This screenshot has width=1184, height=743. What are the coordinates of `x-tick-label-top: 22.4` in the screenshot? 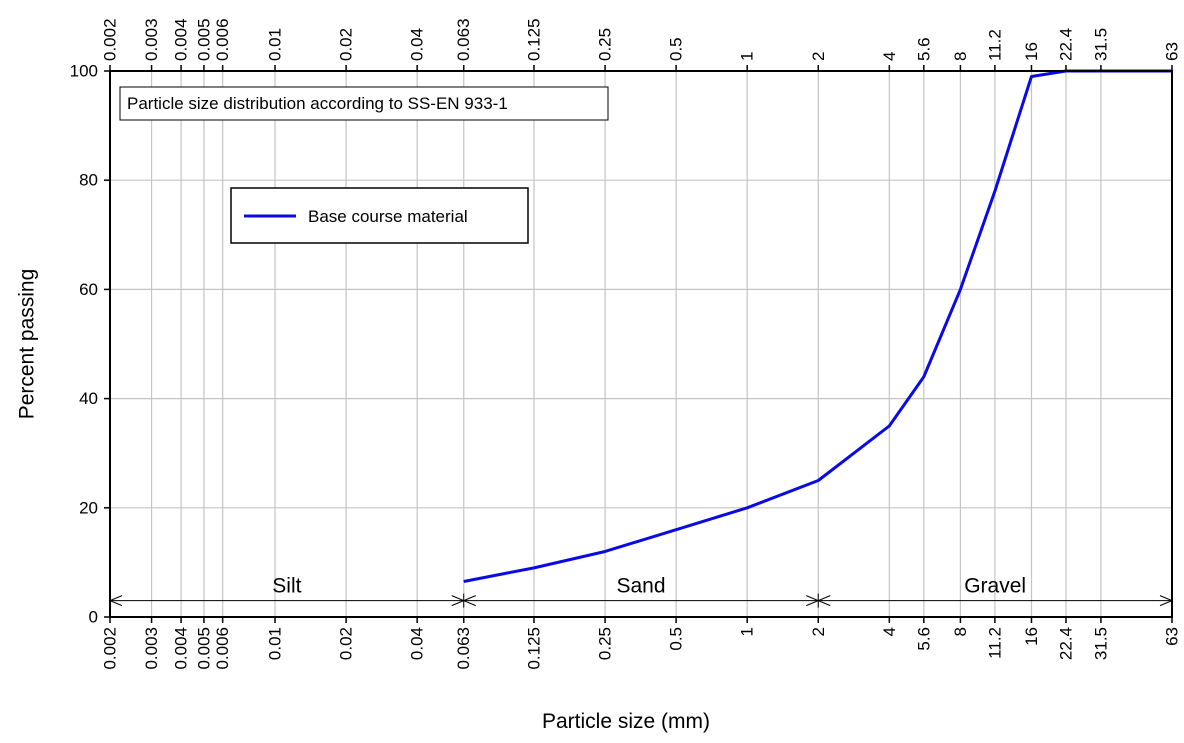 It's located at (1065, 44).